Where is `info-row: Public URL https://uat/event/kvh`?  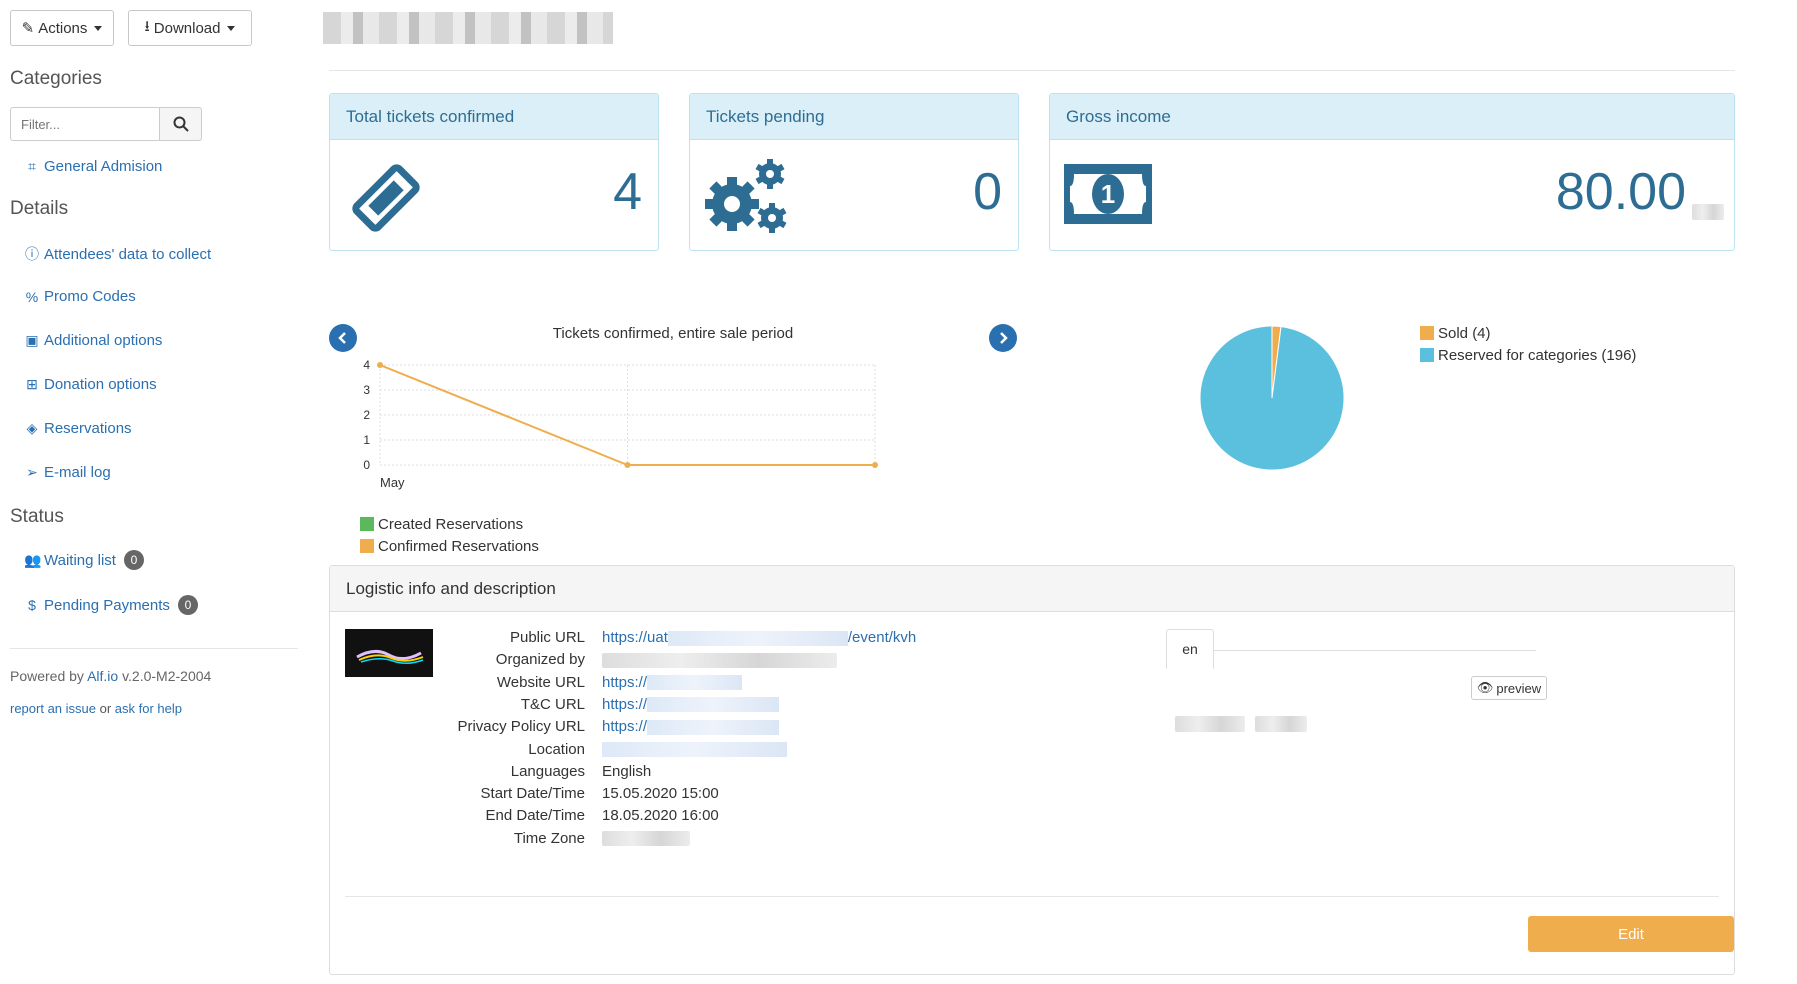 info-row: Public URL https://uat/event/kvh is located at coordinates (930, 640).